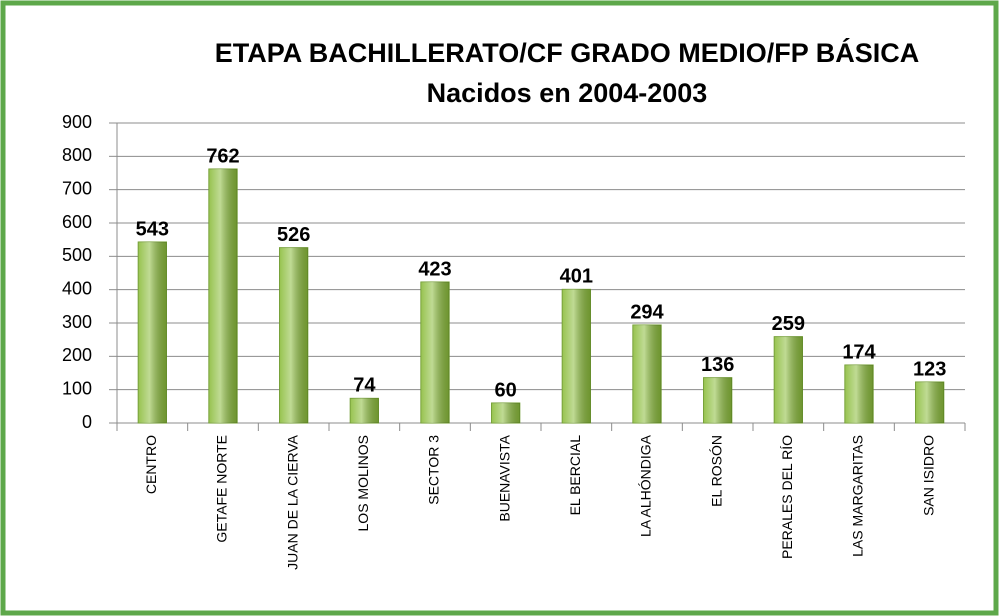 Image resolution: width=999 pixels, height=616 pixels. I want to click on chart-subtitle: Nacidos en 2004-2003, so click(567, 93).